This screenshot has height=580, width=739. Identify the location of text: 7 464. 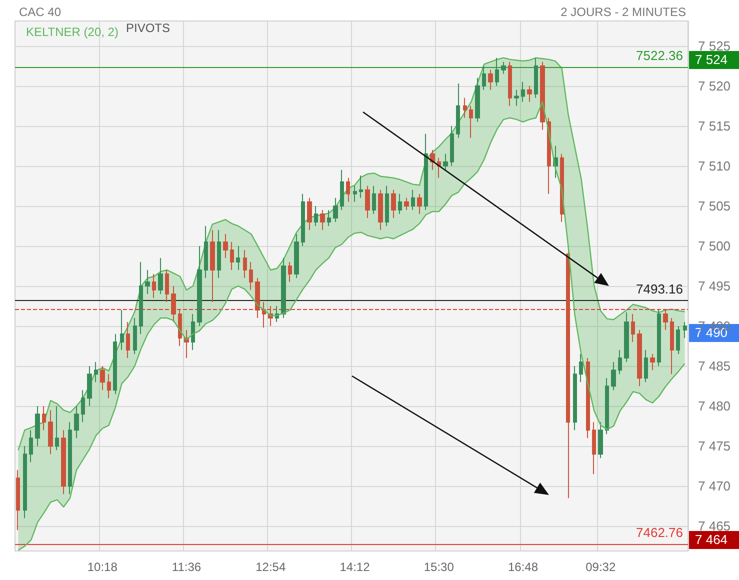
(711, 539).